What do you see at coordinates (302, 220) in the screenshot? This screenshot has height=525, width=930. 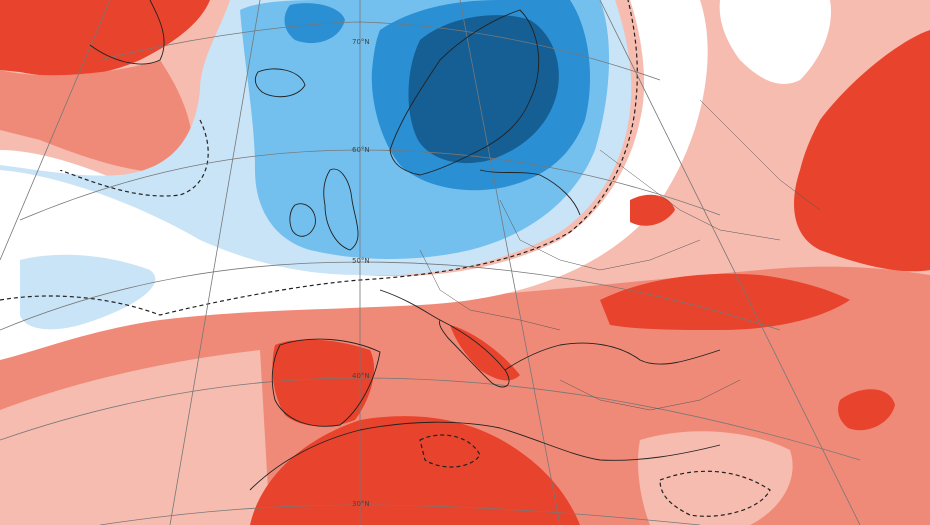 I see `coastline-ireland` at bounding box center [302, 220].